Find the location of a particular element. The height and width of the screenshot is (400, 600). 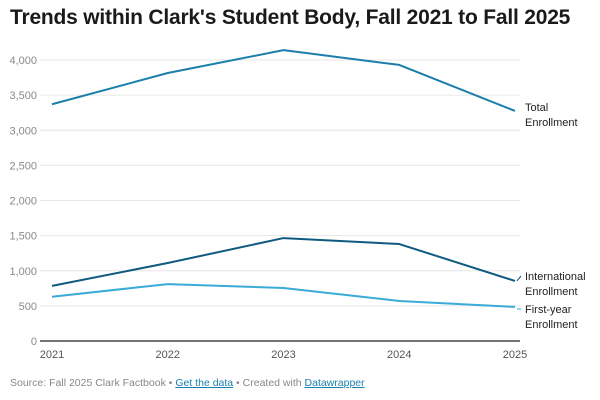

y-tick-label: 4,000 is located at coordinates (23, 61).